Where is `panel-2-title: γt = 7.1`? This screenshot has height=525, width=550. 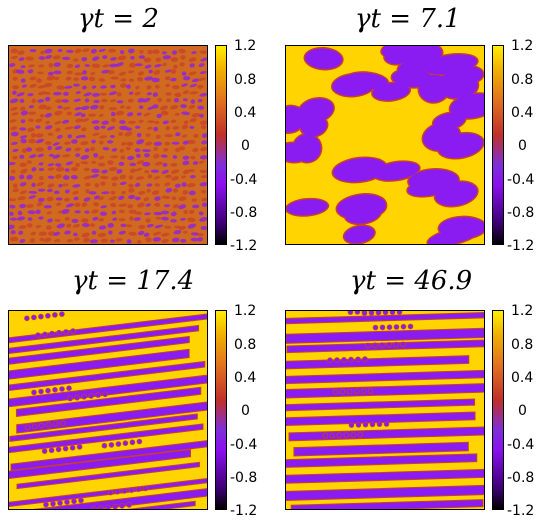
panel-2-title: γt = 7.1 is located at coordinates (408, 19).